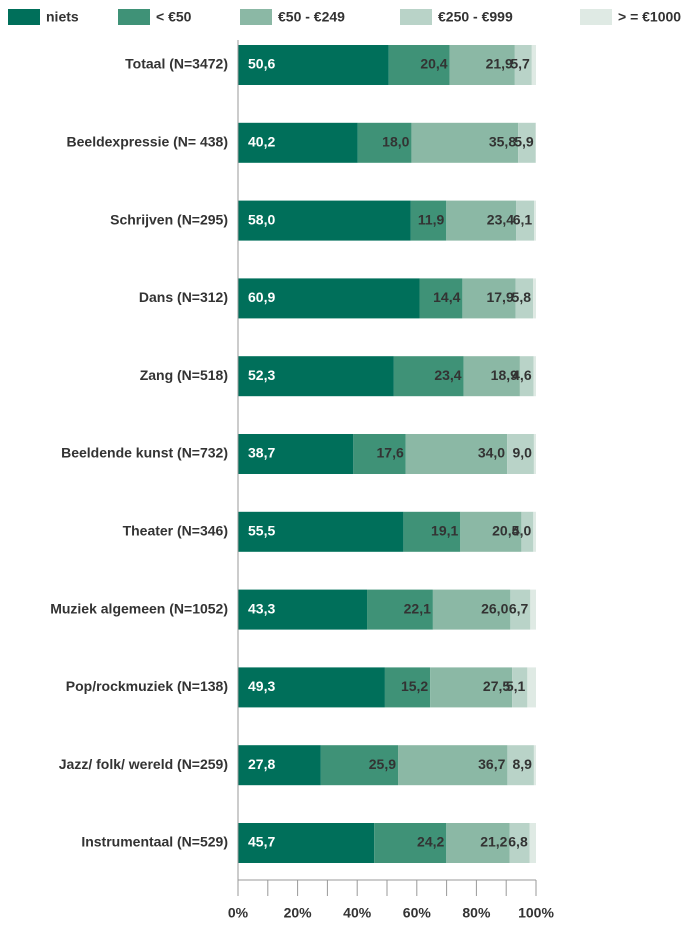 This screenshot has width=697, height=930. I want to click on value-label: 49,3, so click(261, 686).